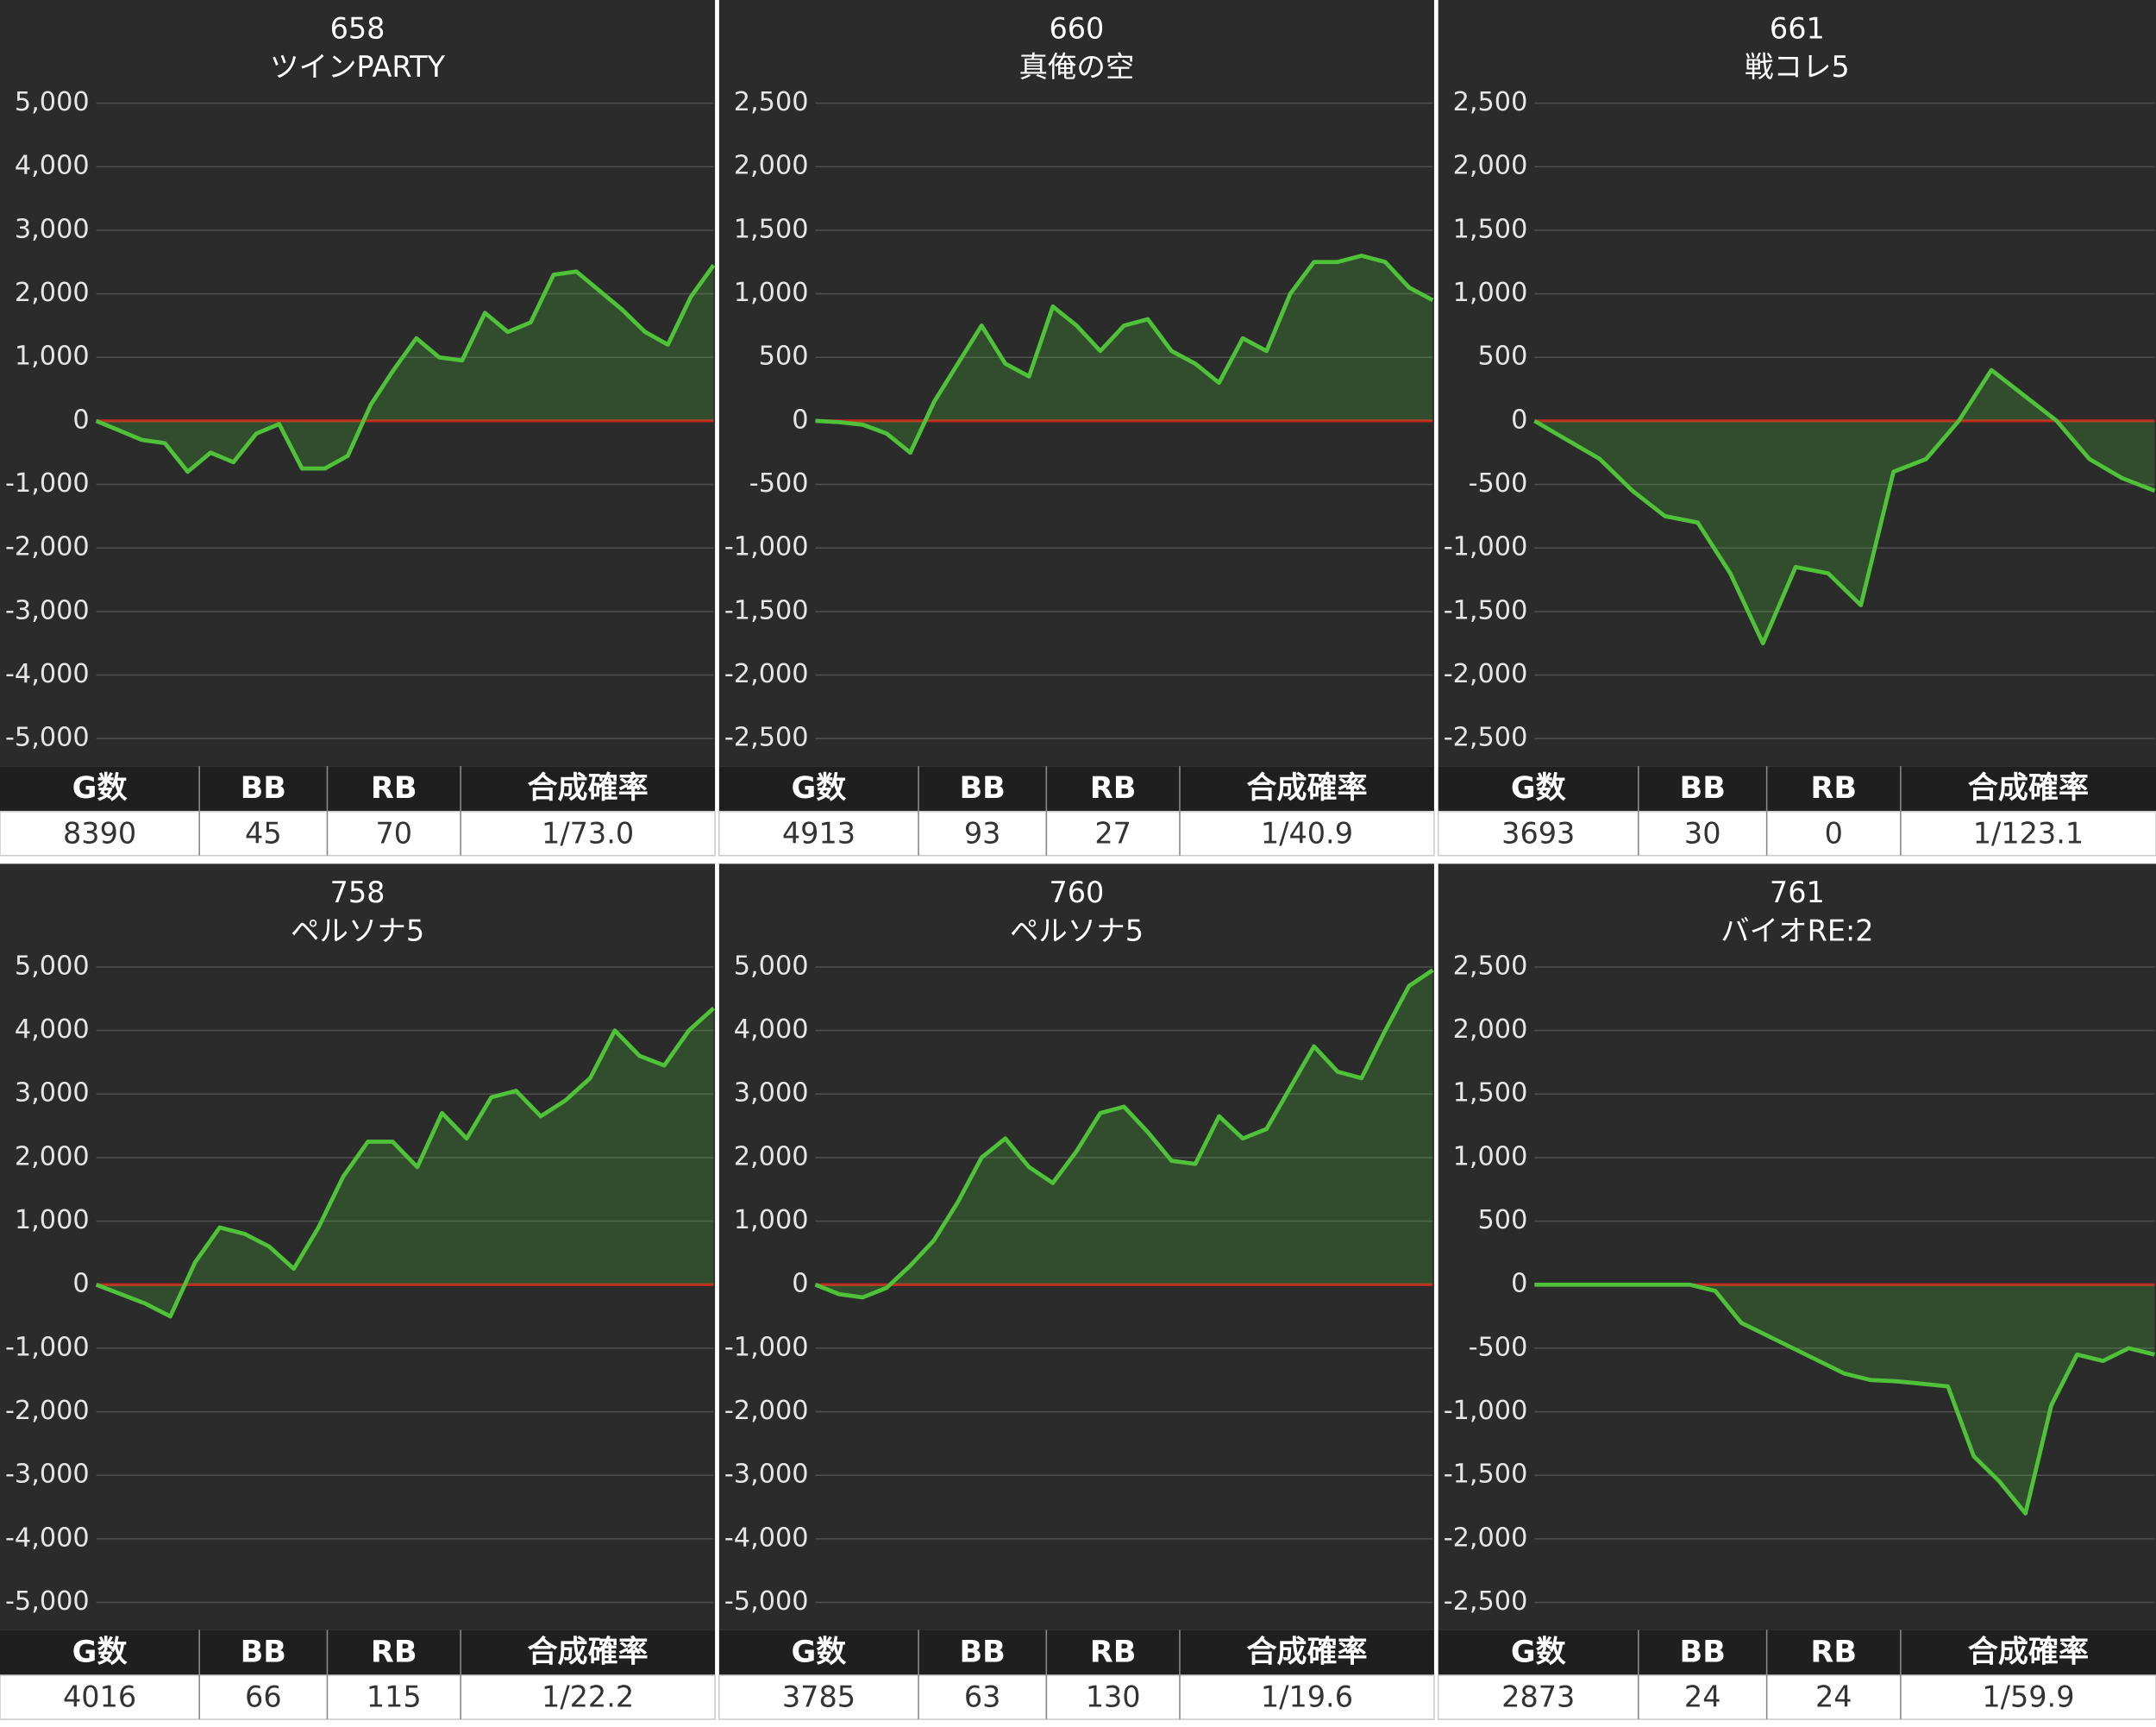 Image resolution: width=2156 pixels, height=1727 pixels. What do you see at coordinates (1490, 966) in the screenshot?
I see `y-tick-label: 2,500` at bounding box center [1490, 966].